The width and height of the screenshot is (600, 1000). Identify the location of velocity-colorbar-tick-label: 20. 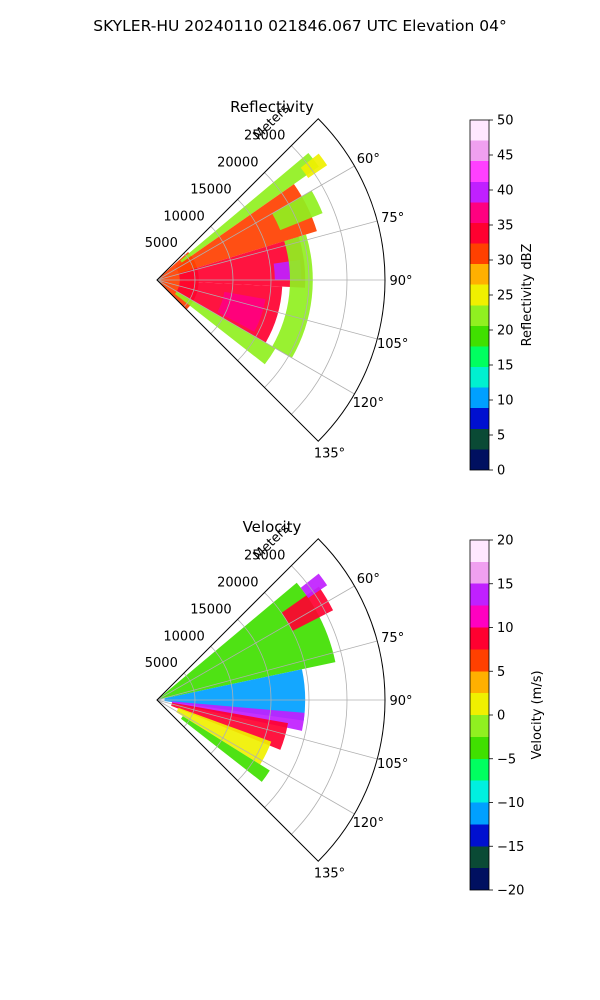
(505, 541).